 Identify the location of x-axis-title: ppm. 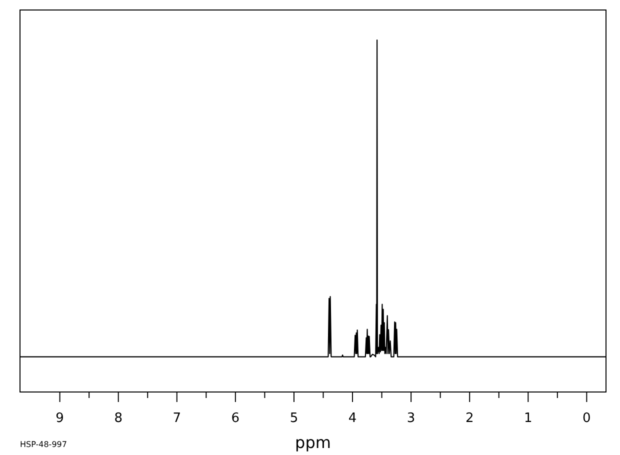
(313, 442).